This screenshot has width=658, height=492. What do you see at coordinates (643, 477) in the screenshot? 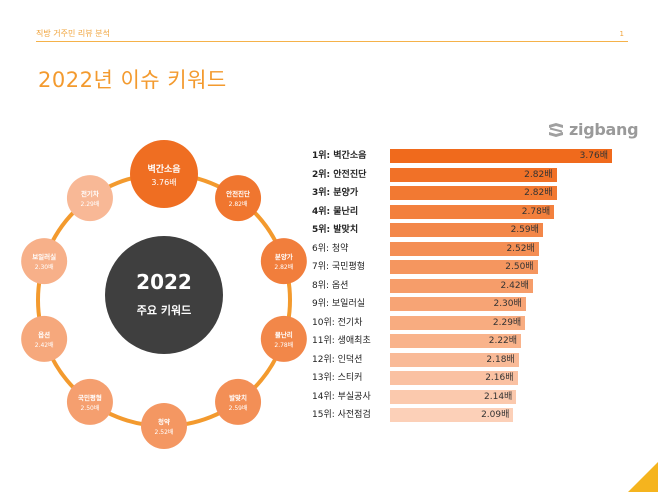
I see `corner-decoration` at bounding box center [643, 477].